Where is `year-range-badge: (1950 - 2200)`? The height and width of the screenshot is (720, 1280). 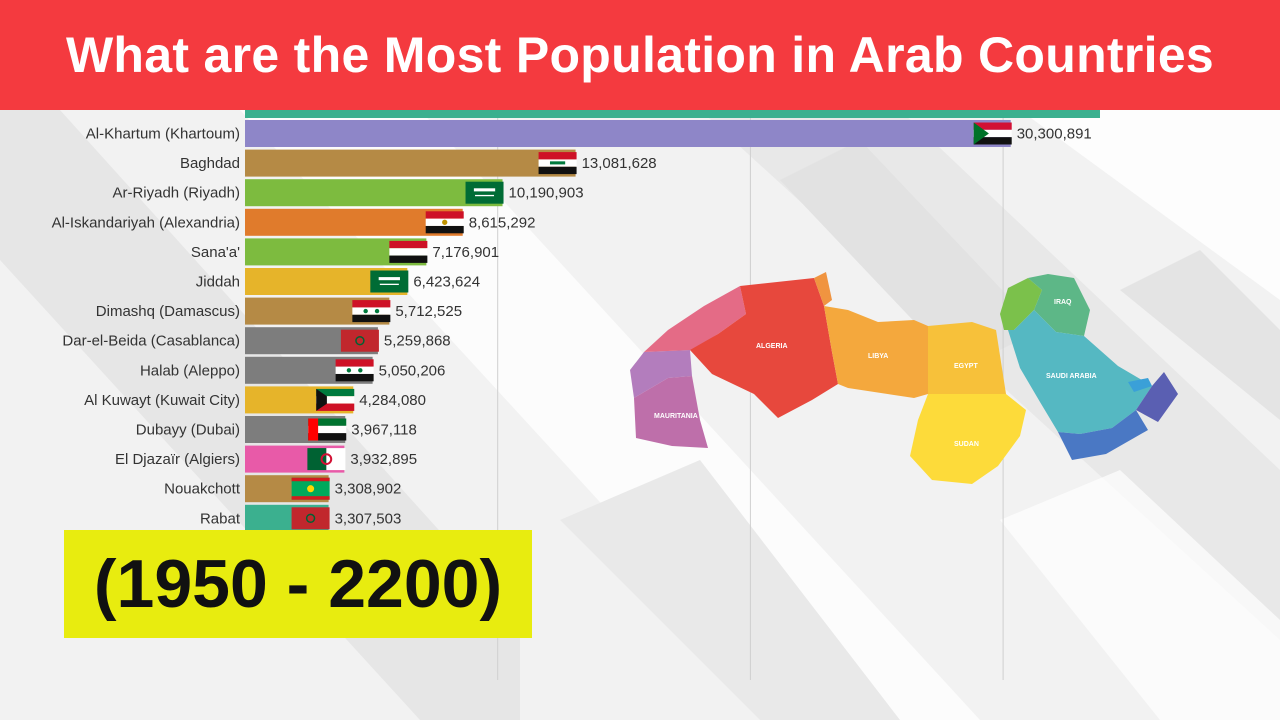
year-range-badge: (1950 - 2200) is located at coordinates (298, 584).